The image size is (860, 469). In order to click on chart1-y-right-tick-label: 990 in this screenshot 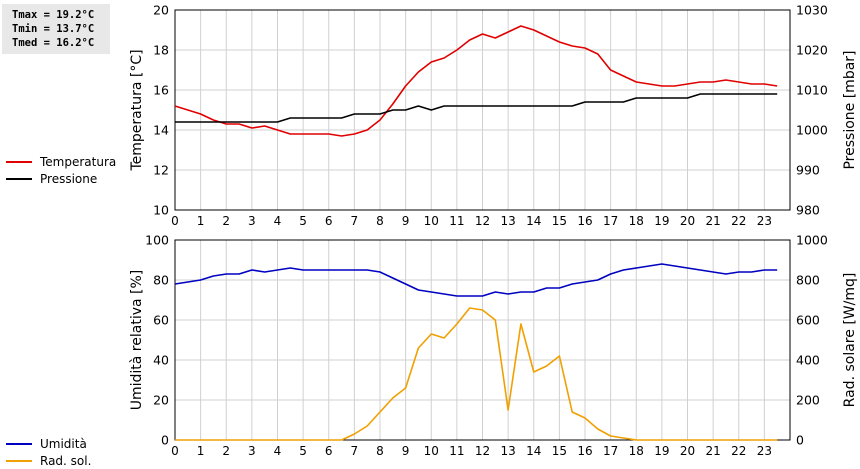, I will do `click(808, 170)`.